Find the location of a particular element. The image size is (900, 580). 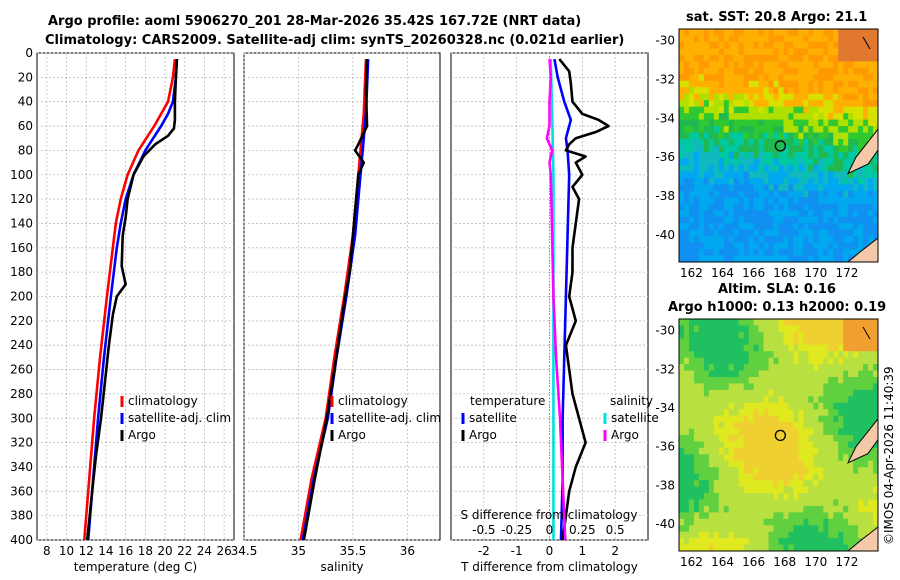

y-tick-label: 340 is located at coordinates (21, 467).